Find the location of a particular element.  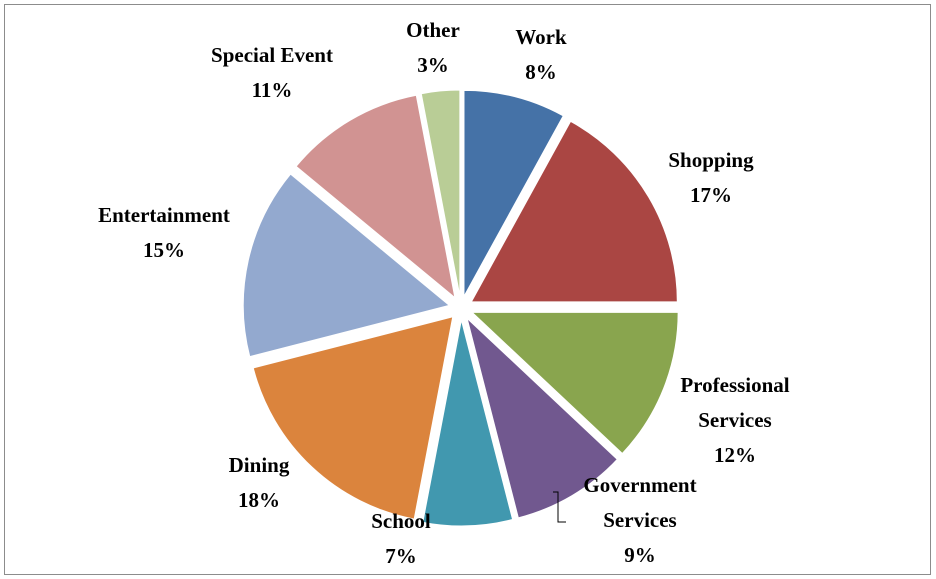

pie-slice-government-services is located at coordinates (542, 417).